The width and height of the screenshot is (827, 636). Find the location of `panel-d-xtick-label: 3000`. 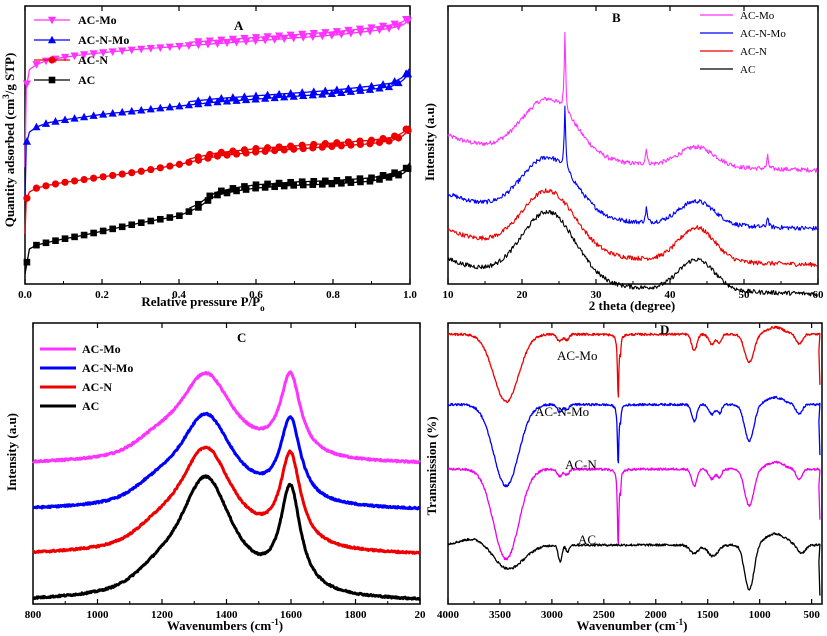

panel-d-xtick-label: 3000 is located at coordinates (552, 615).